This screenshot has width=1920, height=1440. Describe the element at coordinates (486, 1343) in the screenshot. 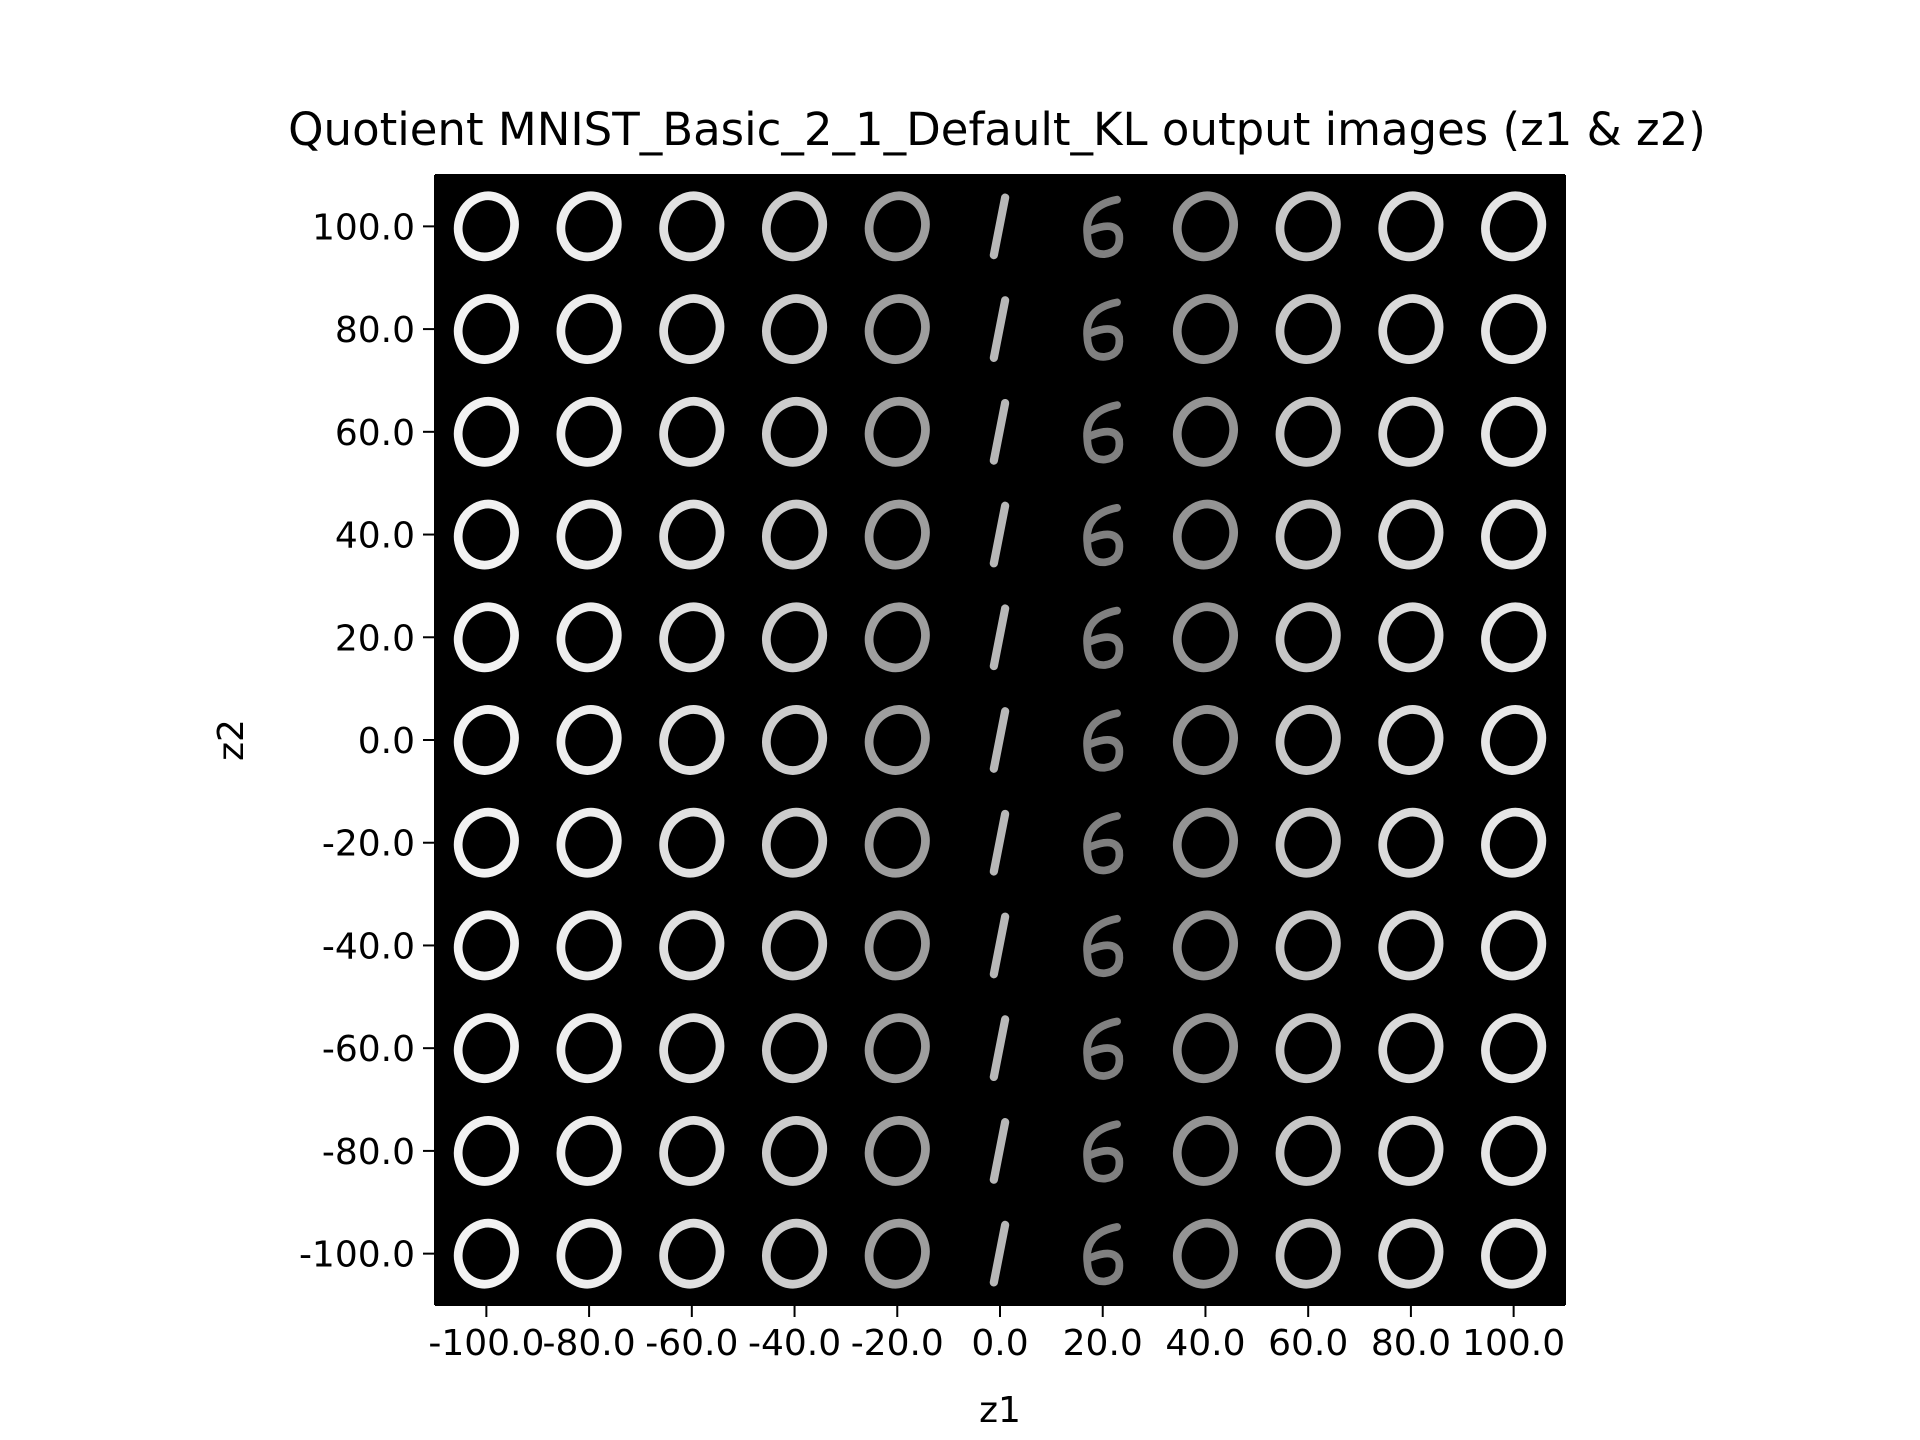

I see `x-tick-label: -100.0` at that location.